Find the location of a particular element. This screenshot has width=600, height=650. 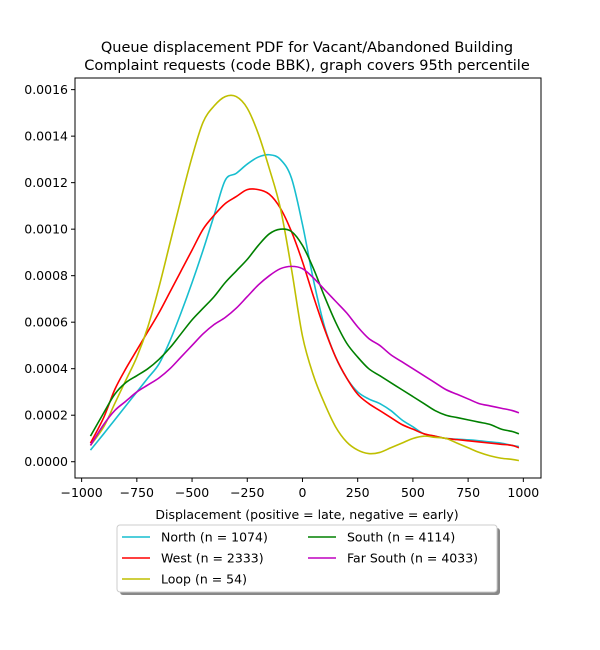

y-tick-label: 0.0004 is located at coordinates (46, 368).